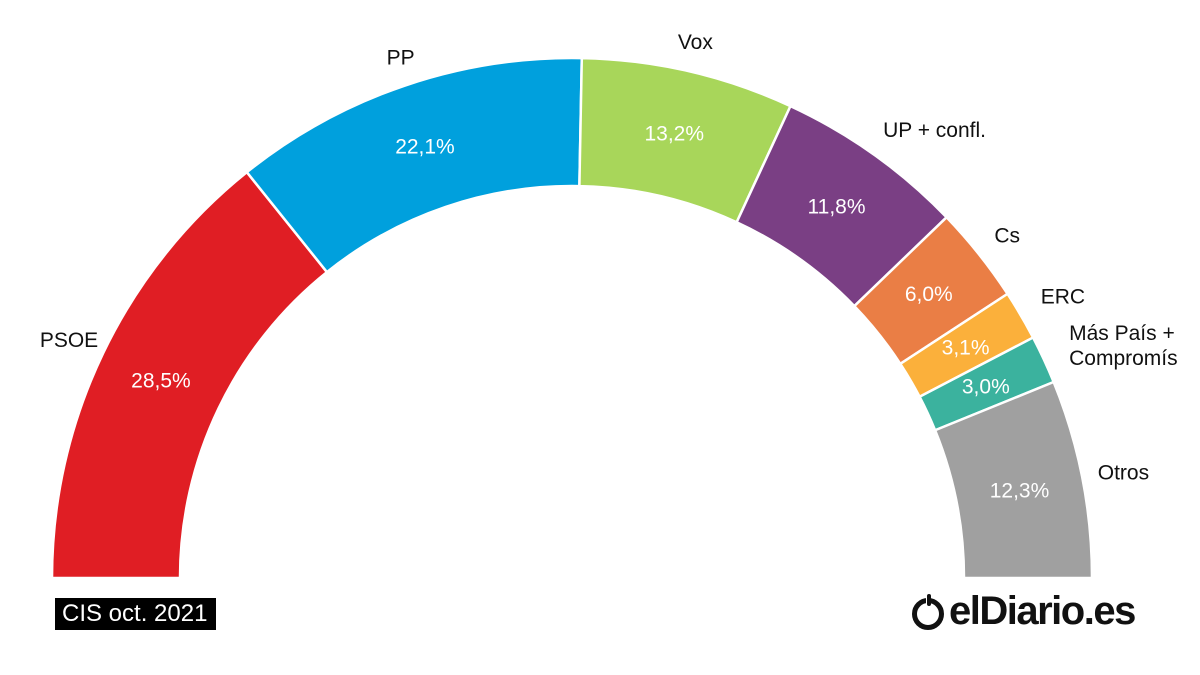 This screenshot has height=675, width=1200. Describe the element at coordinates (161, 381) in the screenshot. I see `value-label-psoe: 28,5%` at that location.